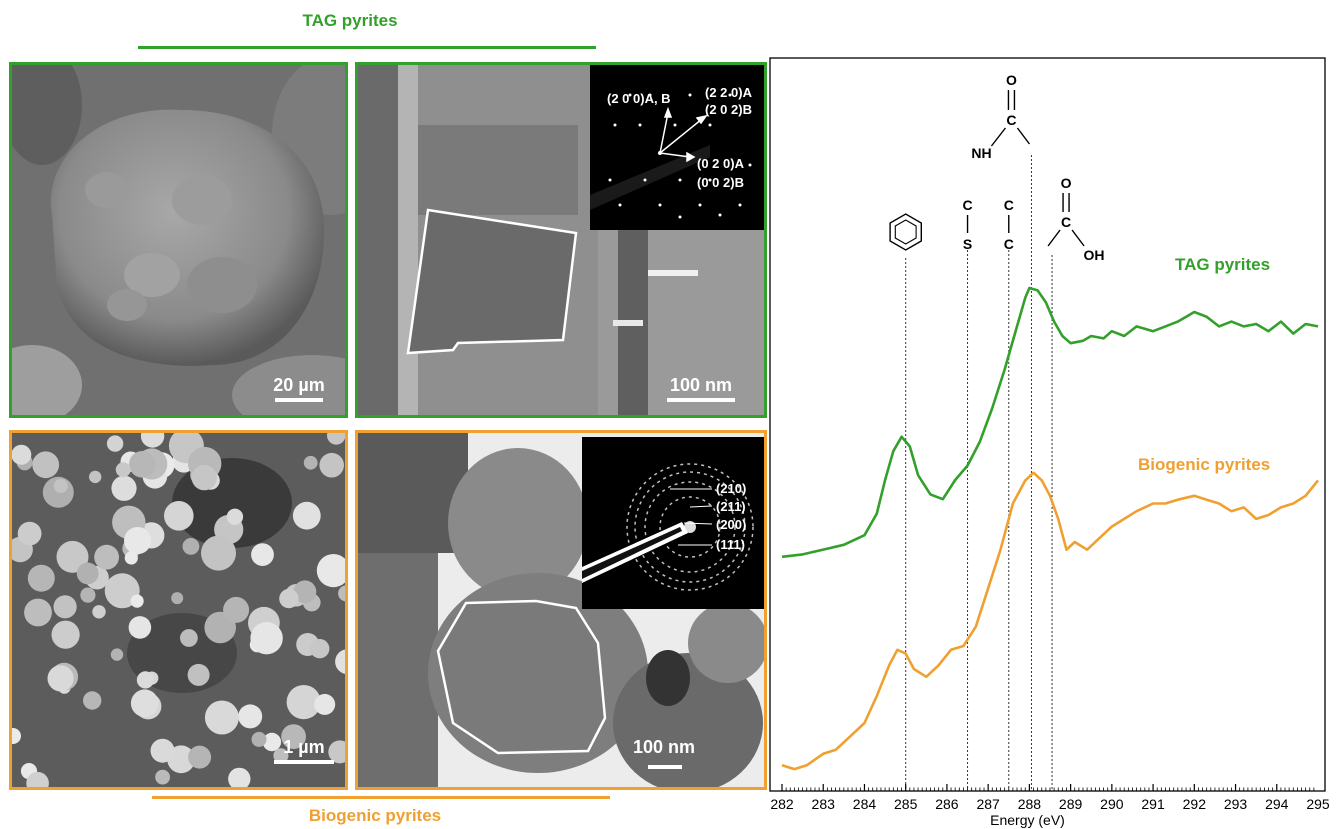  Describe the element at coordinates (782, 804) in the screenshot. I see `x-tick-label: 282` at that location.